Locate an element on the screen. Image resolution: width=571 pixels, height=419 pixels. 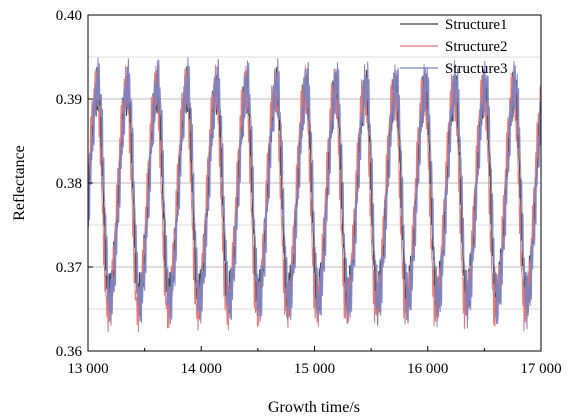
legend-label-structure3: Structure3 is located at coordinates (476, 69).